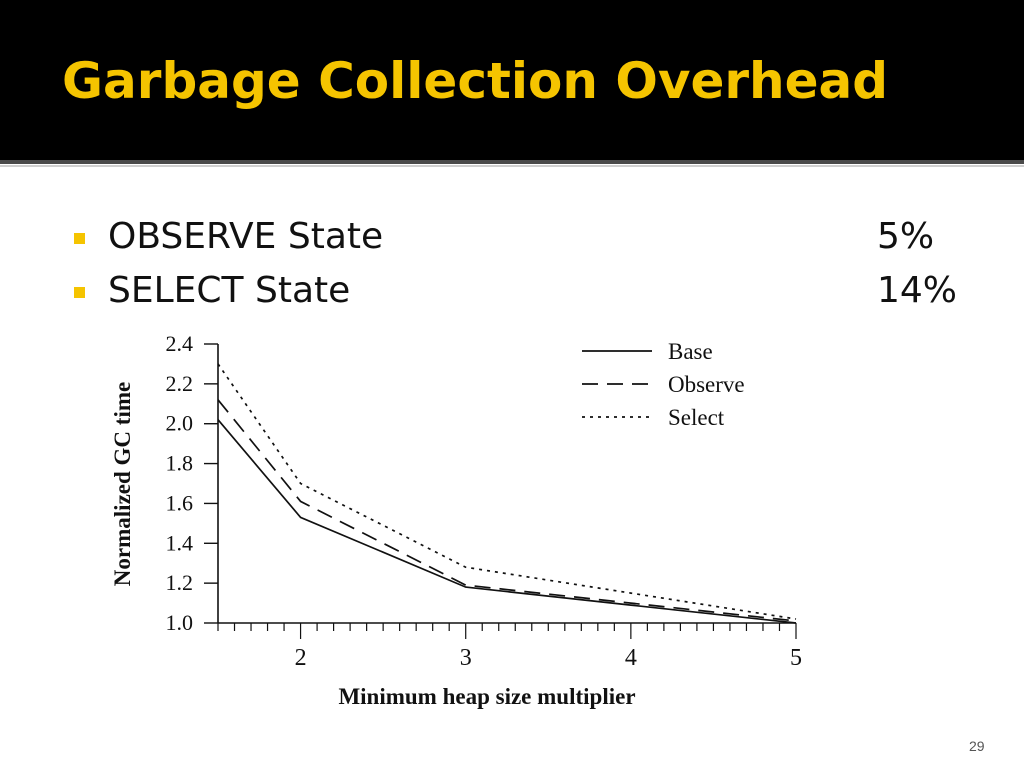  What do you see at coordinates (180, 622) in the screenshot?
I see `y-tick-label: 1.0` at bounding box center [180, 622].